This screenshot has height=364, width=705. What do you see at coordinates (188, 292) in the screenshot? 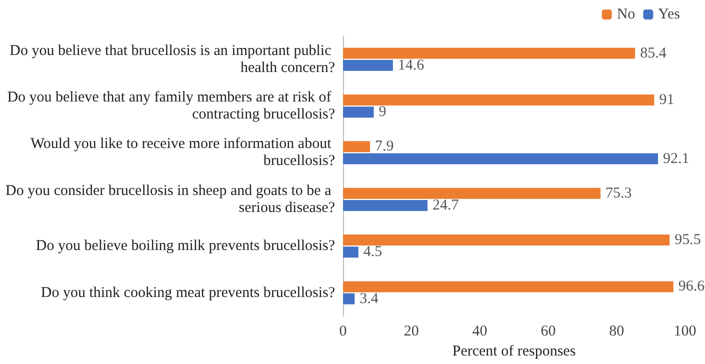
I see `y-tick-label: Do you think cooking meat prevents brucellosis?` at bounding box center [188, 292].